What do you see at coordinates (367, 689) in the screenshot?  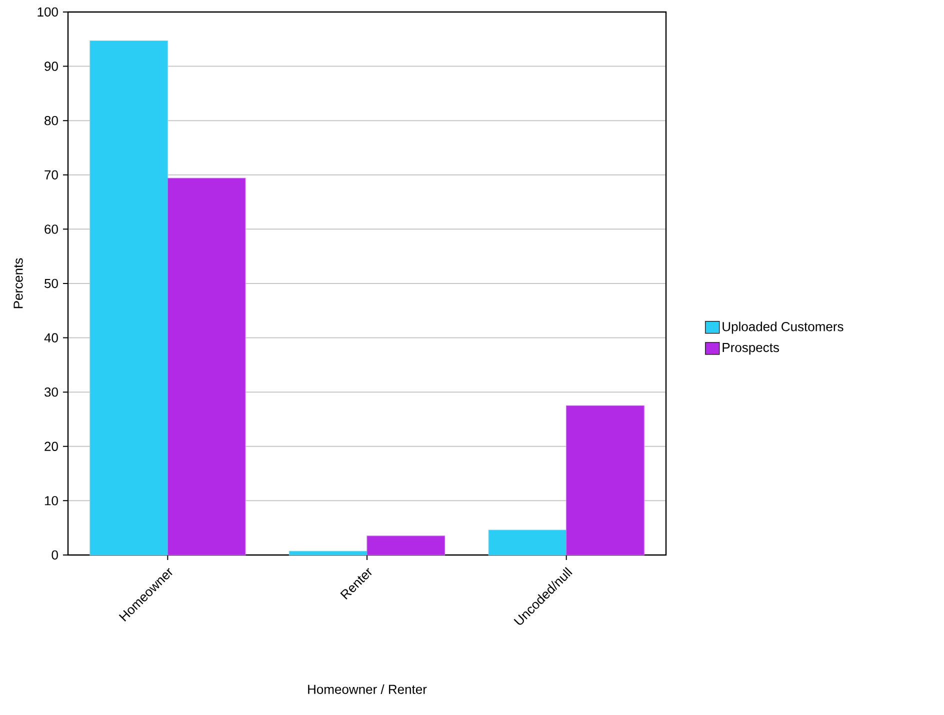 I see `x-axis-title: Homeowner / Renter` at bounding box center [367, 689].